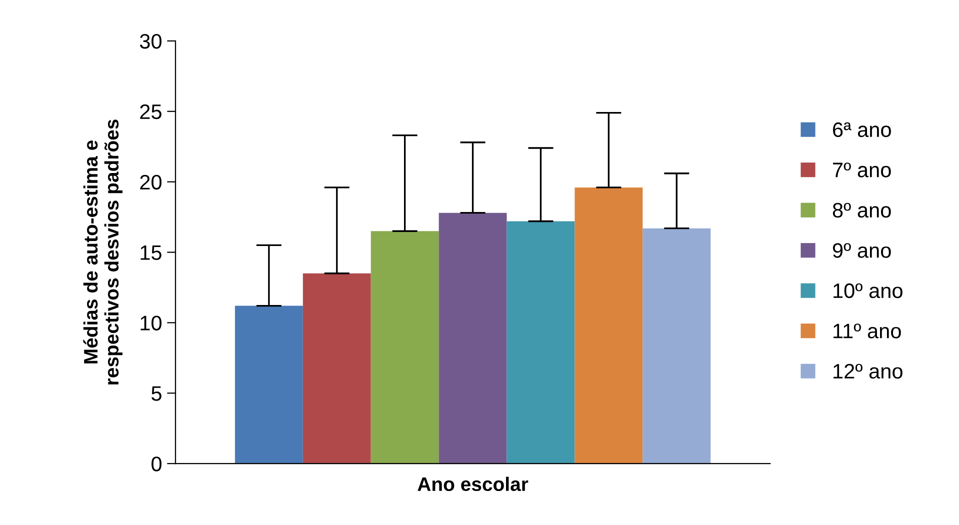 The height and width of the screenshot is (525, 959). What do you see at coordinates (151, 182) in the screenshot?
I see `y-tick-label: 20` at bounding box center [151, 182].